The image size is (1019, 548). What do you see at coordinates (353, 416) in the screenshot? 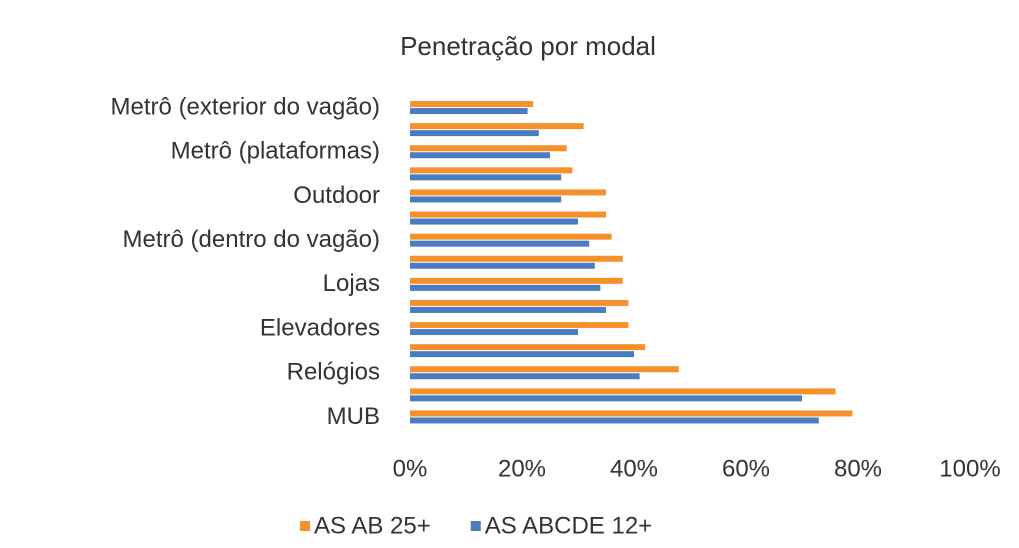
I see `y-tick-label: MUB` at bounding box center [353, 416].